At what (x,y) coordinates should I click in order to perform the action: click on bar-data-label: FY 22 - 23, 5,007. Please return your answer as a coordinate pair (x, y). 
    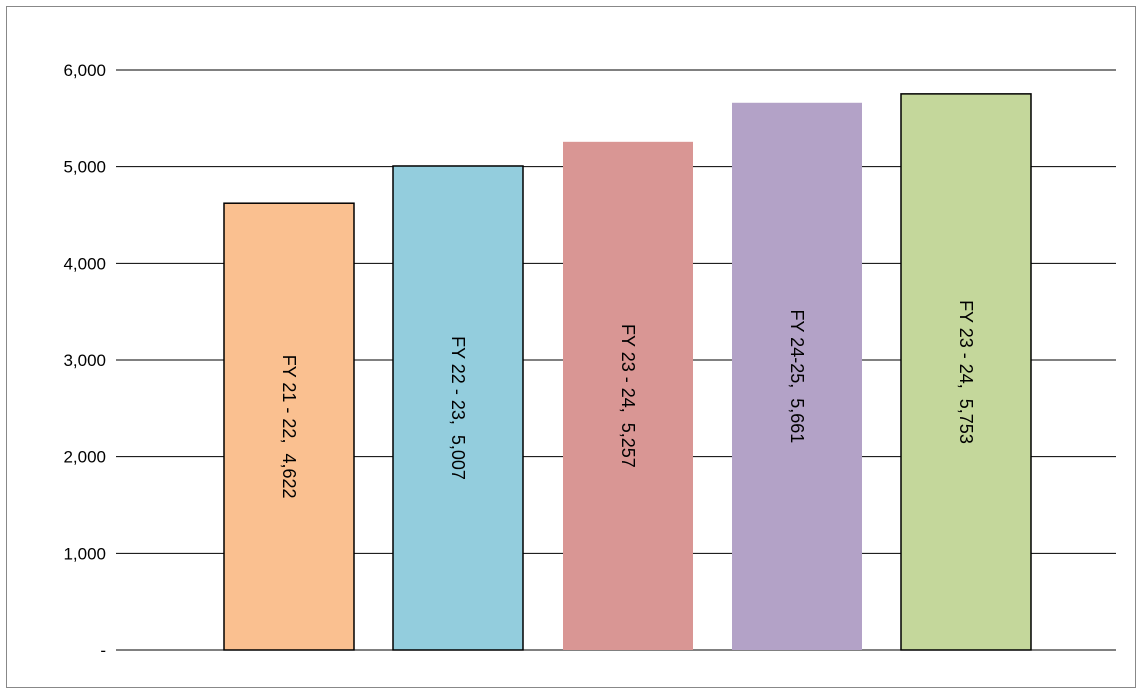
    Looking at the image, I should click on (458, 408).